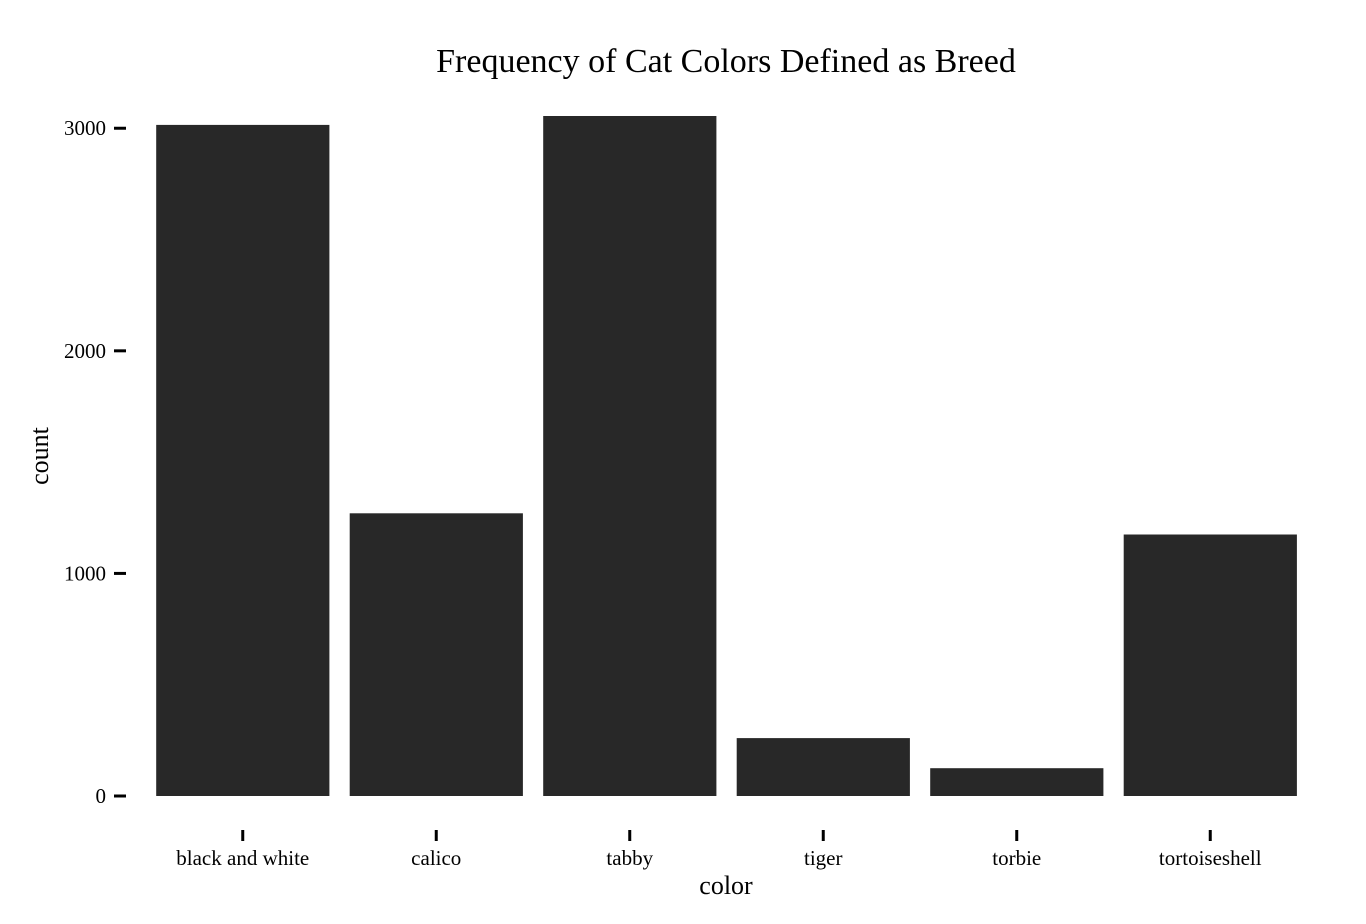 The image size is (1366, 924). I want to click on x-tick-label: tiger, so click(823, 858).